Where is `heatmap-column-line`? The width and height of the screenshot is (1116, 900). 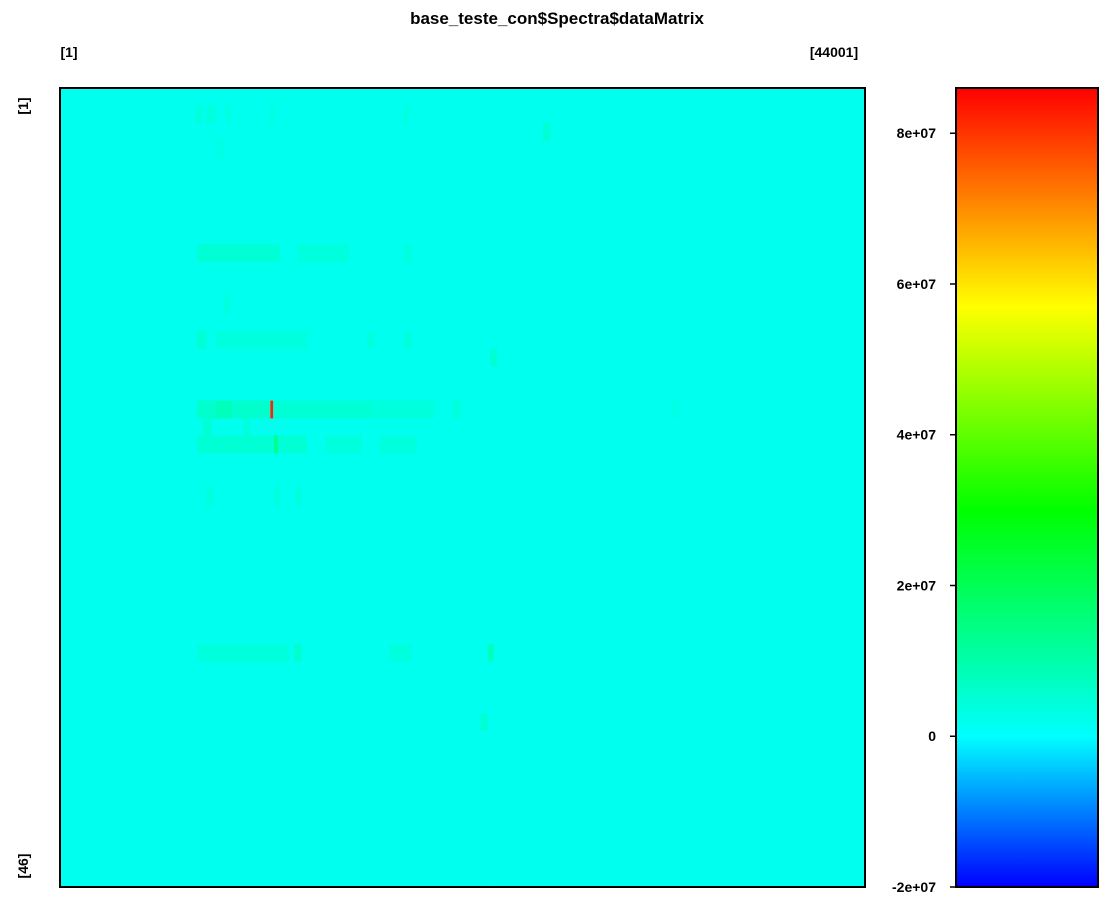 heatmap-column-line is located at coordinates (489, 487).